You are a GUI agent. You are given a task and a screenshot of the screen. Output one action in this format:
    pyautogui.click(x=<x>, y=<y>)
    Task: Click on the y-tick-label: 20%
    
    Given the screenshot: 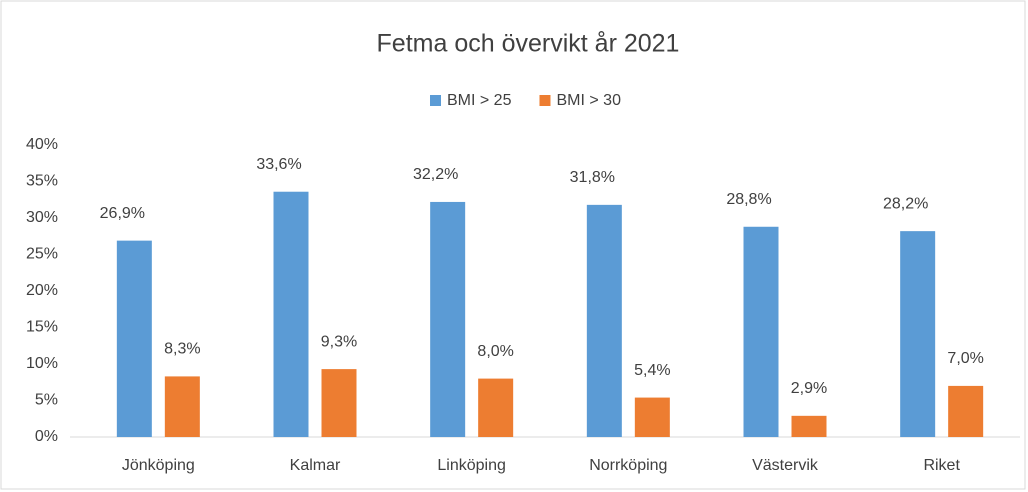 What is the action you would take?
    pyautogui.click(x=42, y=290)
    